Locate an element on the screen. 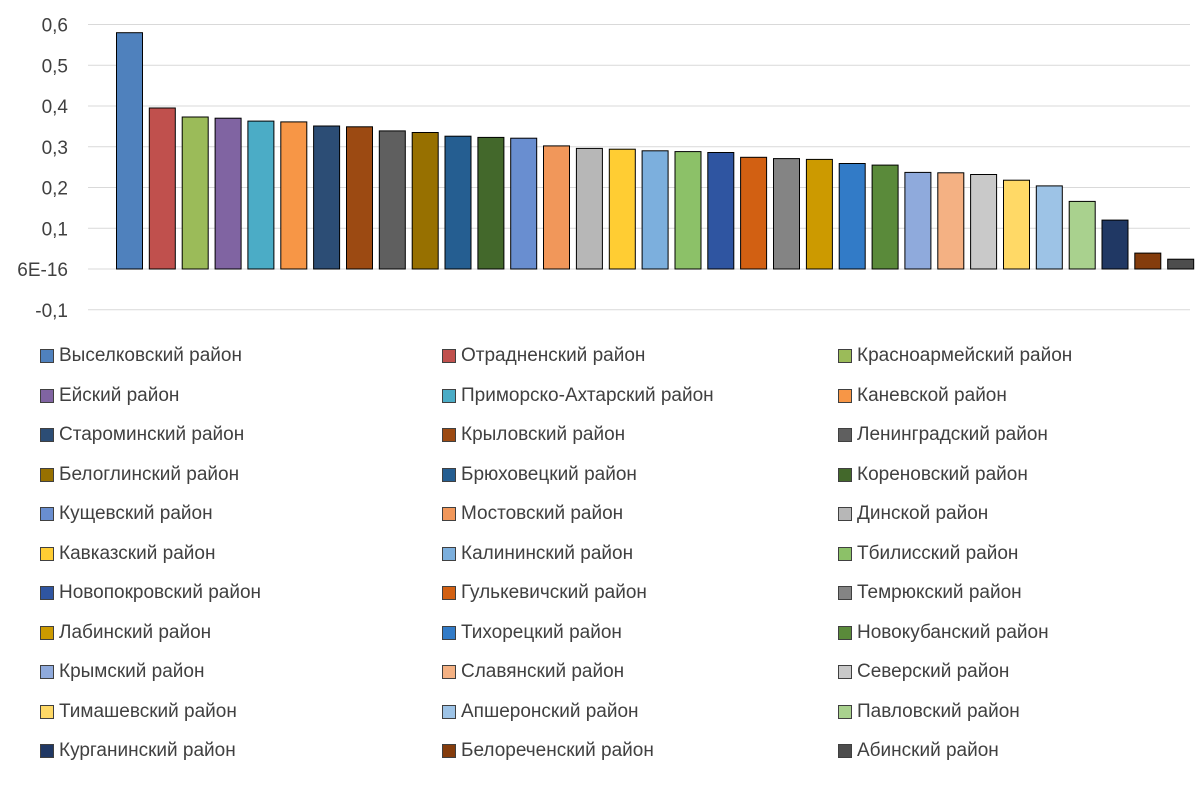  legend-label: Новокубанский район is located at coordinates (953, 632).